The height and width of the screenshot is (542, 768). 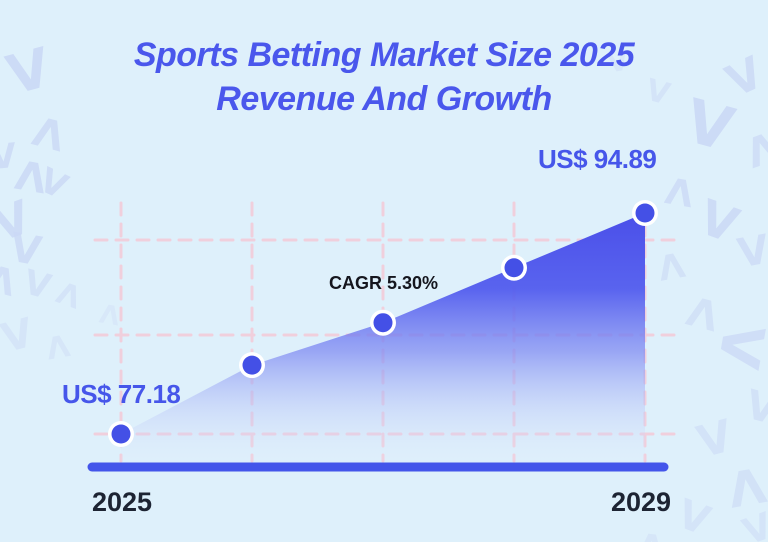 I want to click on x-tick-year-start: 2025, so click(x=122, y=502).